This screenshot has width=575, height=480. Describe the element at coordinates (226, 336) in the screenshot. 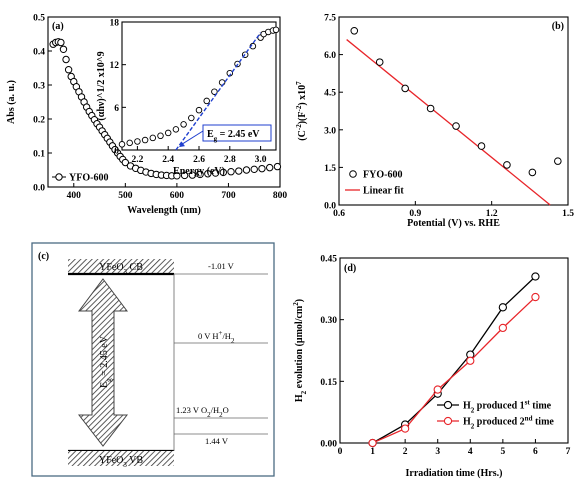

I see `c-level-label-h2-part: /H` at that location.